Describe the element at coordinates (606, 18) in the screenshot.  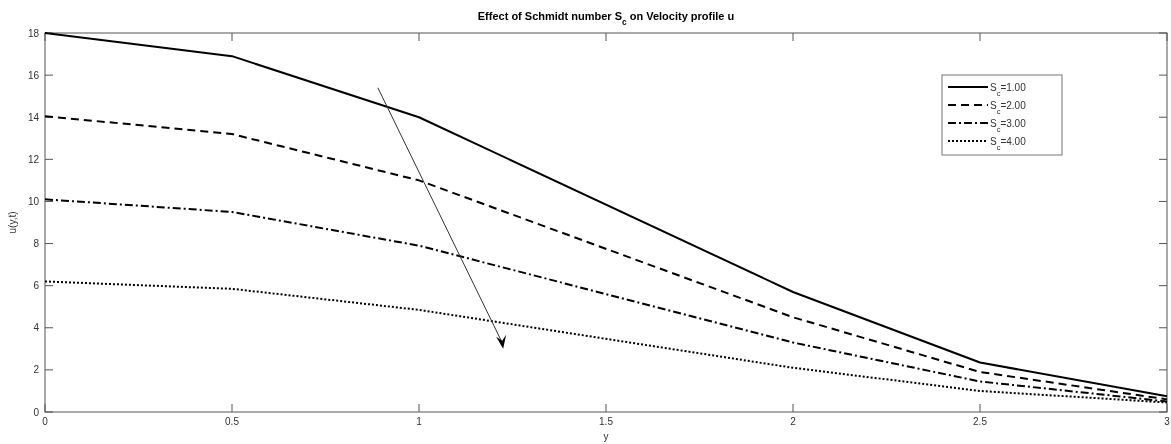
I see `chart-title: Effect of Schmidt number S$_{c}$ on Velocity profile u` at that location.